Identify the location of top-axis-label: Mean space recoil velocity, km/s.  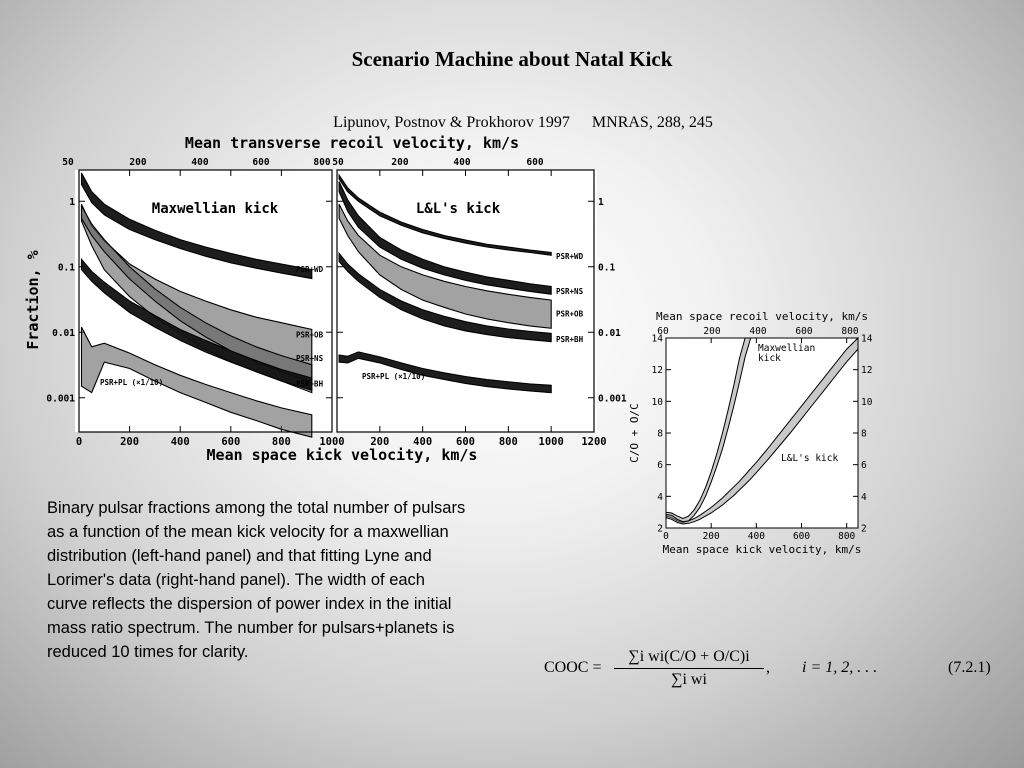
(762, 316).